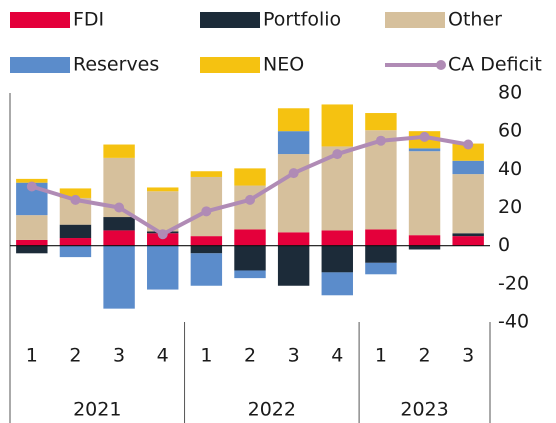 The image size is (556, 423). I want to click on legend-label: Portfolio, so click(302, 20).